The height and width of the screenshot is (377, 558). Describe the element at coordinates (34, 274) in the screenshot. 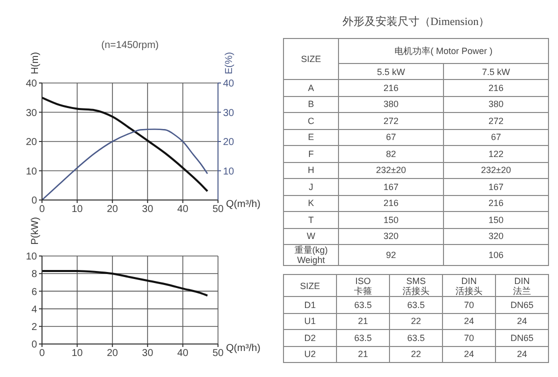

I see `y-tick-label: 8` at that location.